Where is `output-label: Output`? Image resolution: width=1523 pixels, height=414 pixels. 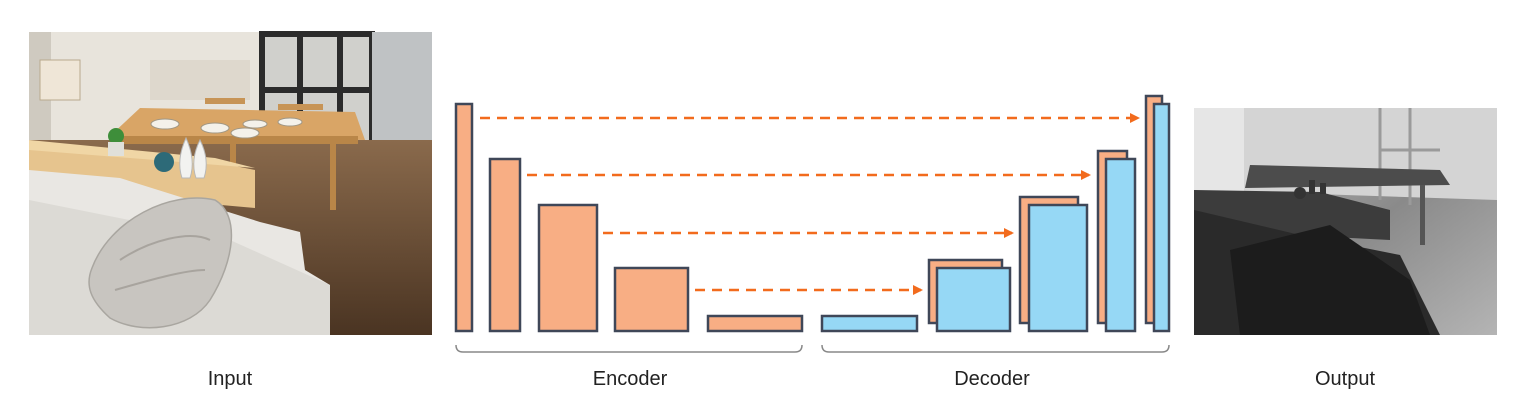 output-label: Output is located at coordinates (1345, 379).